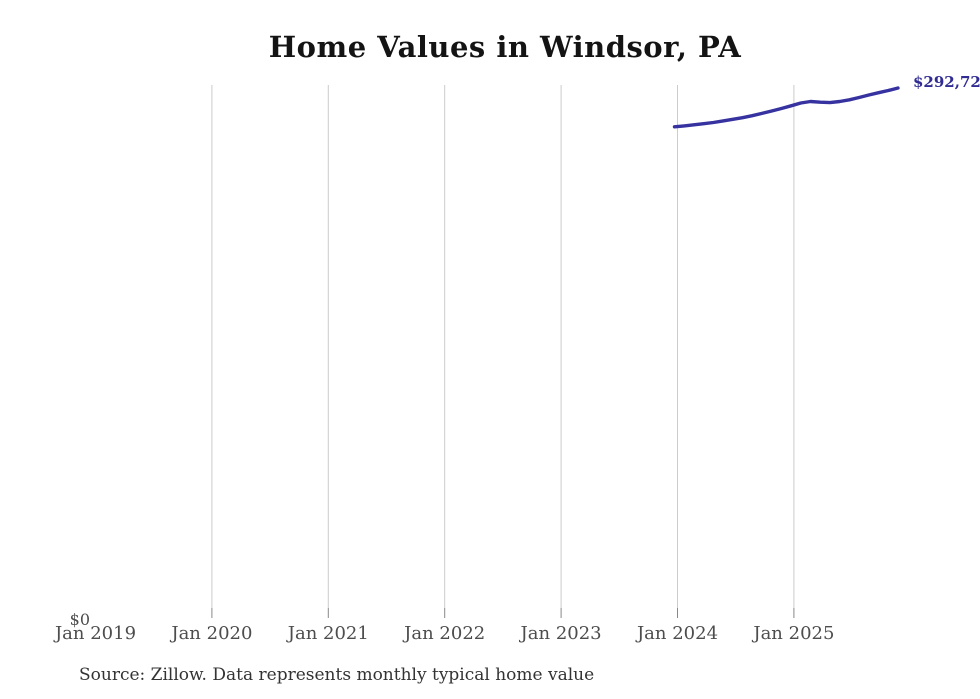 The height and width of the screenshot is (699, 980). What do you see at coordinates (79, 619) in the screenshot?
I see `y-axis-zero-label: $0` at bounding box center [79, 619].